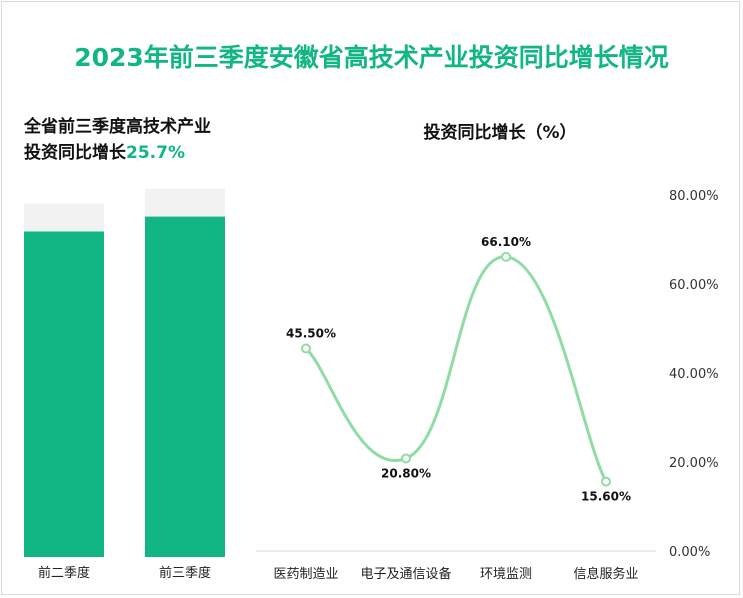  Describe the element at coordinates (405, 574) in the screenshot. I see `x-category-label: 电子及通信设备` at that location.